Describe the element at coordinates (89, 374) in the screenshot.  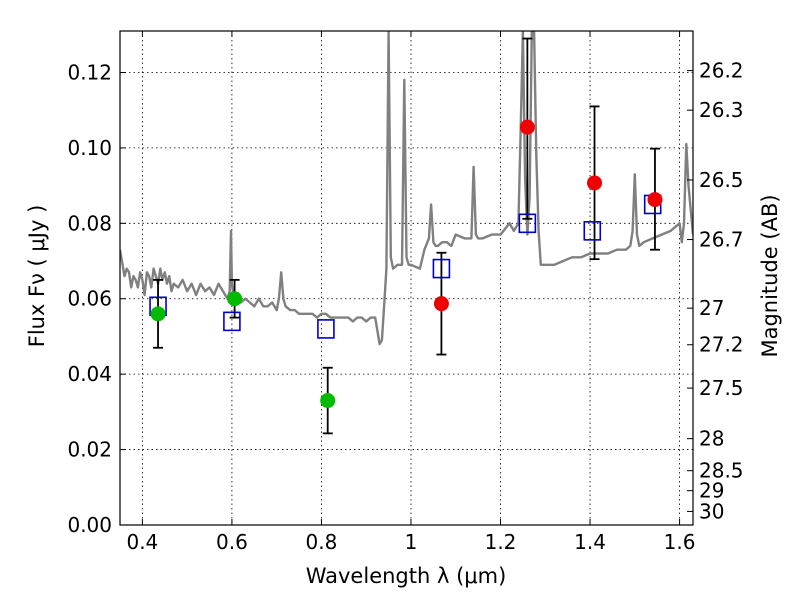
I see `y-tick-label: 0.04` at that location.